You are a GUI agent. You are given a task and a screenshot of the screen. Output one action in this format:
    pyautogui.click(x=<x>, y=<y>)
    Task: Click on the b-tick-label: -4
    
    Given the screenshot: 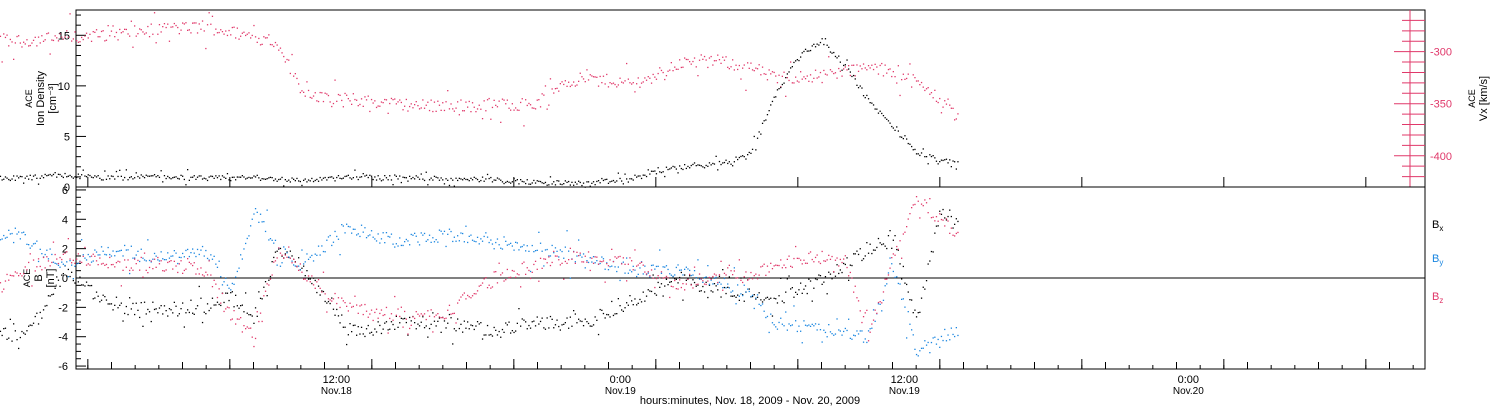 What is the action you would take?
    pyautogui.click(x=63, y=338)
    